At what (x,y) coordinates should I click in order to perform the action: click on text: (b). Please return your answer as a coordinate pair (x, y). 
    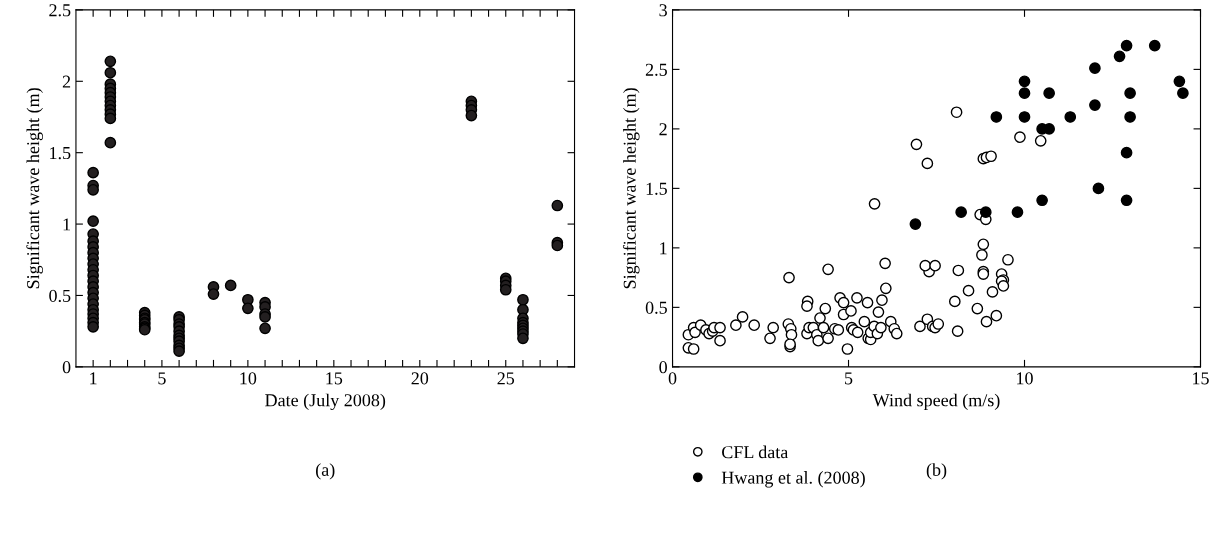
    Looking at the image, I should click on (936, 471).